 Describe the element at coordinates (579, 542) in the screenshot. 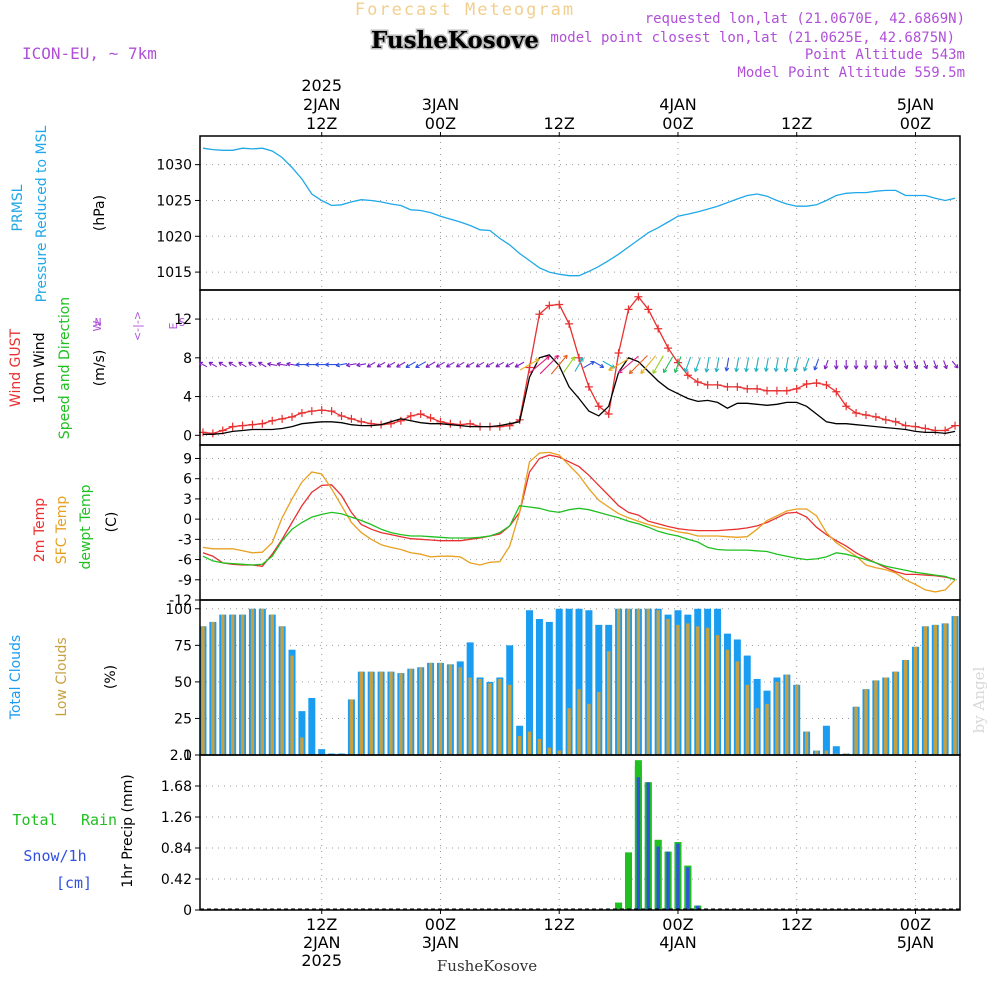

I see `series-line-dewpt-temp` at that location.